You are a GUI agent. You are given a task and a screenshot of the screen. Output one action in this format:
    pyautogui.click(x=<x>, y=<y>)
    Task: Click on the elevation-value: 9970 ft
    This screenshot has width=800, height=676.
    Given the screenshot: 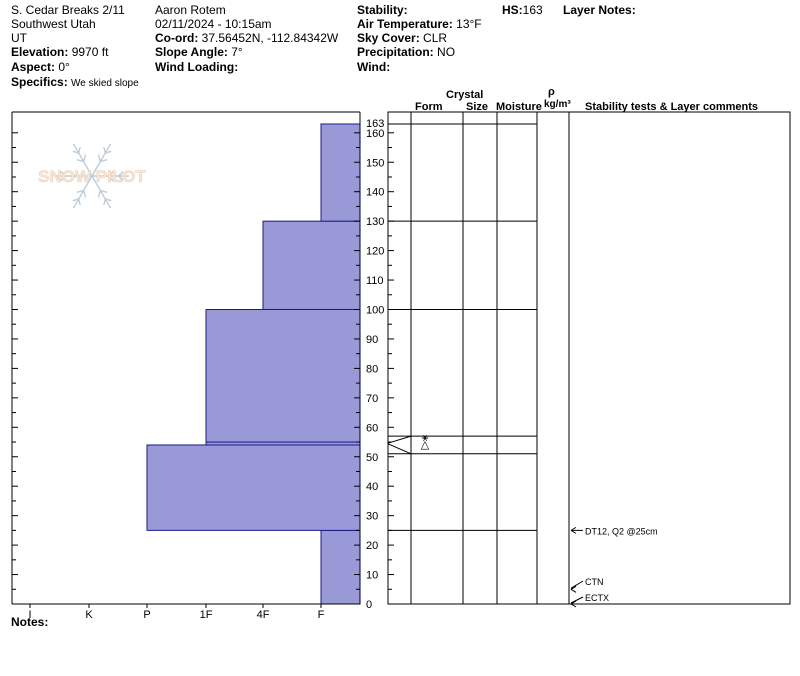 What is the action you would take?
    pyautogui.click(x=90, y=52)
    